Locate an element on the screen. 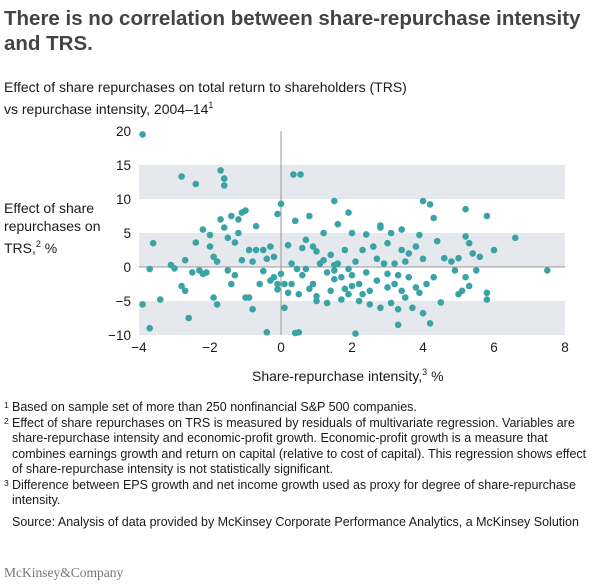 Image resolution: width=600 pixels, height=584 pixels. y-tick-label: 5 is located at coordinates (127, 233).